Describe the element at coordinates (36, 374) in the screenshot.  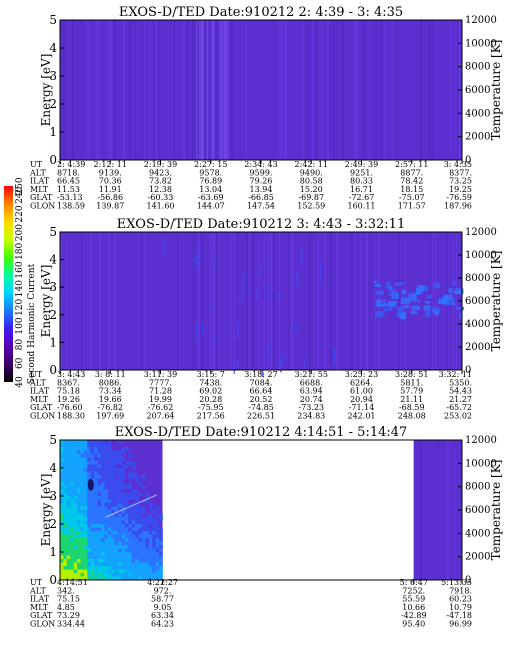
I see `ephemeris-row-label: UT` at that location.